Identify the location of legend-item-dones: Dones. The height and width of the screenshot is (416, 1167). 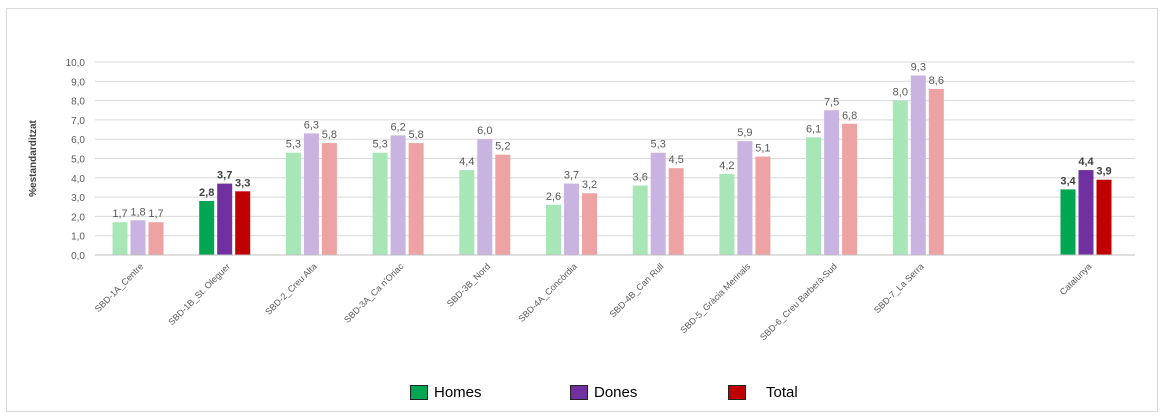
(603, 392).